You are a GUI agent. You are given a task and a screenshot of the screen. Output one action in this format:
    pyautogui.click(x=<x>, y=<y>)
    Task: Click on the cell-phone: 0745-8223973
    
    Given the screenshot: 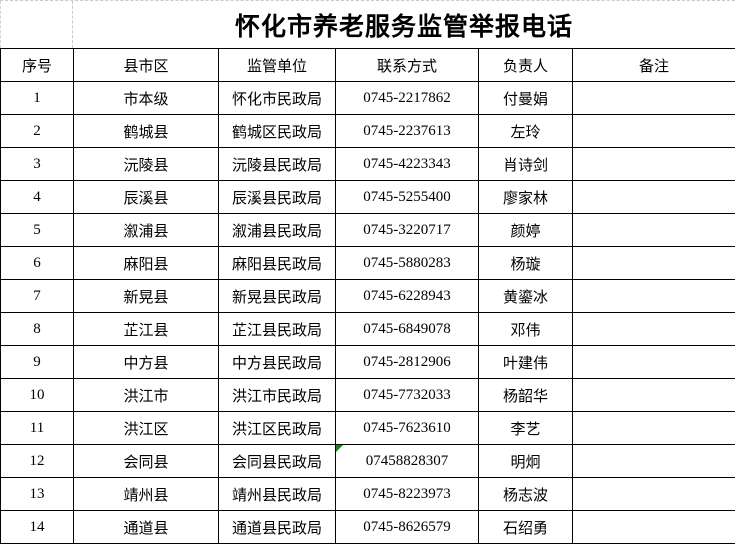 What is the action you would take?
    pyautogui.click(x=407, y=494)
    